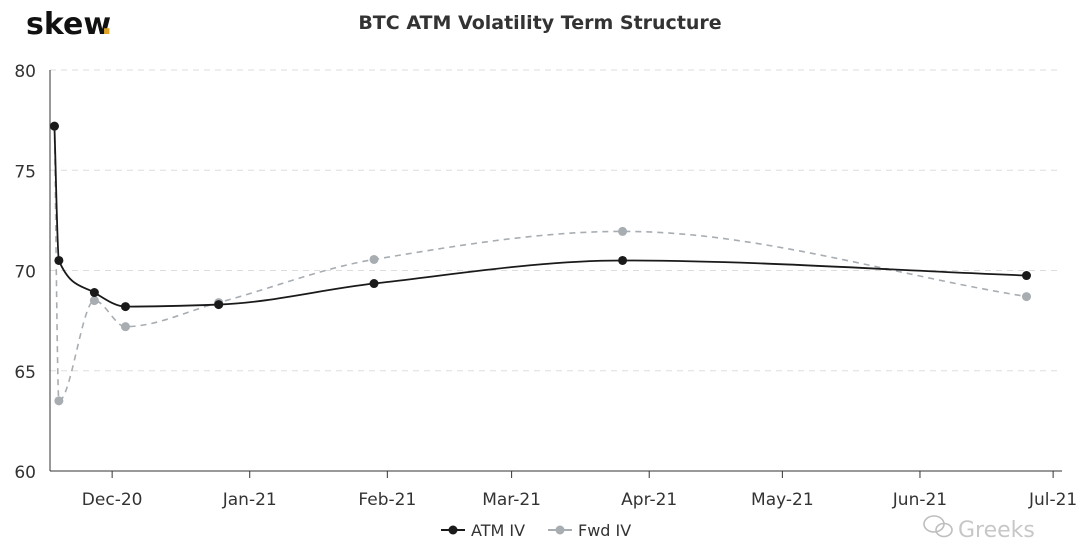 This screenshot has height=543, width=1080. Describe the element at coordinates (453, 530) in the screenshot. I see `legend-atm-marker` at that location.